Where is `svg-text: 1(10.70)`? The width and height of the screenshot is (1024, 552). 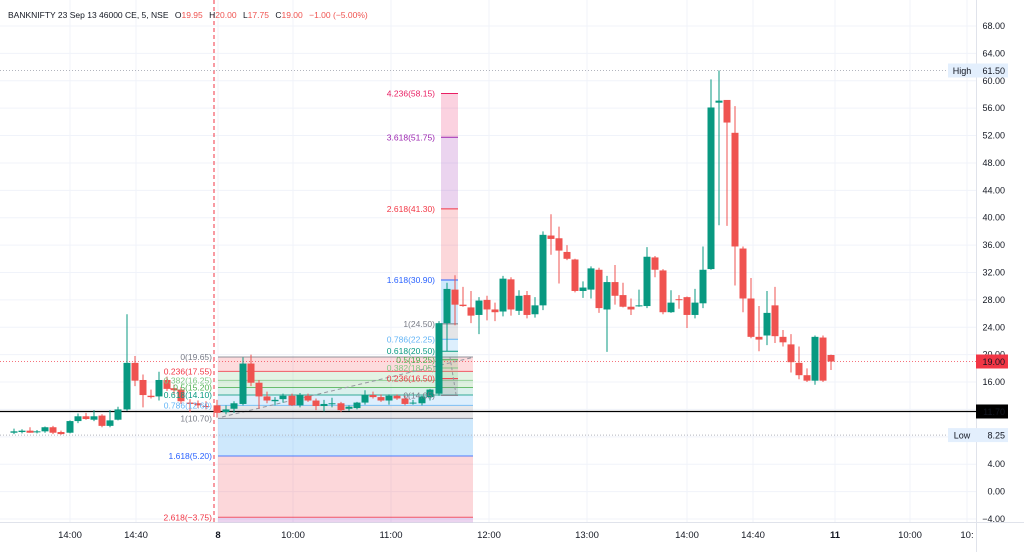
svg-text: 1(10.70) is located at coordinates (196, 418).